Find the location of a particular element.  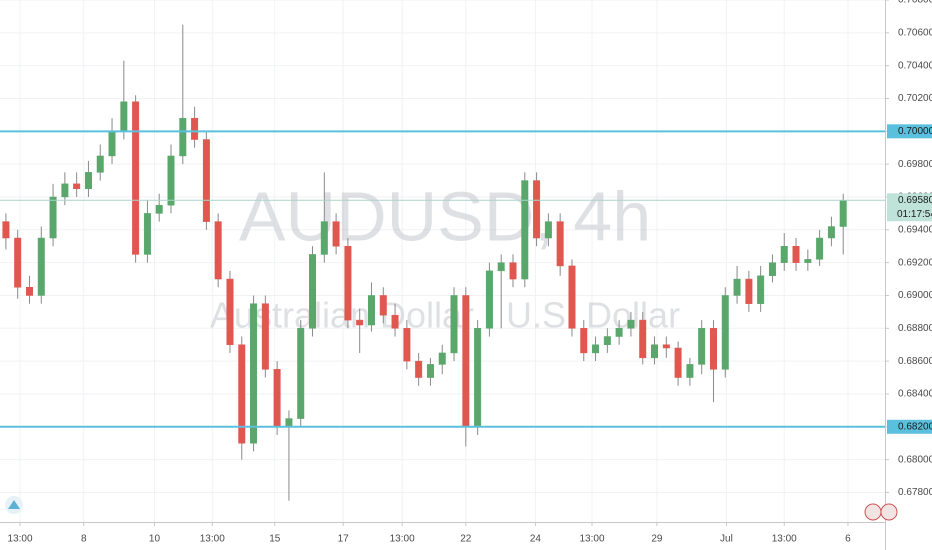

x-tick-label: 15 is located at coordinates (275, 539).